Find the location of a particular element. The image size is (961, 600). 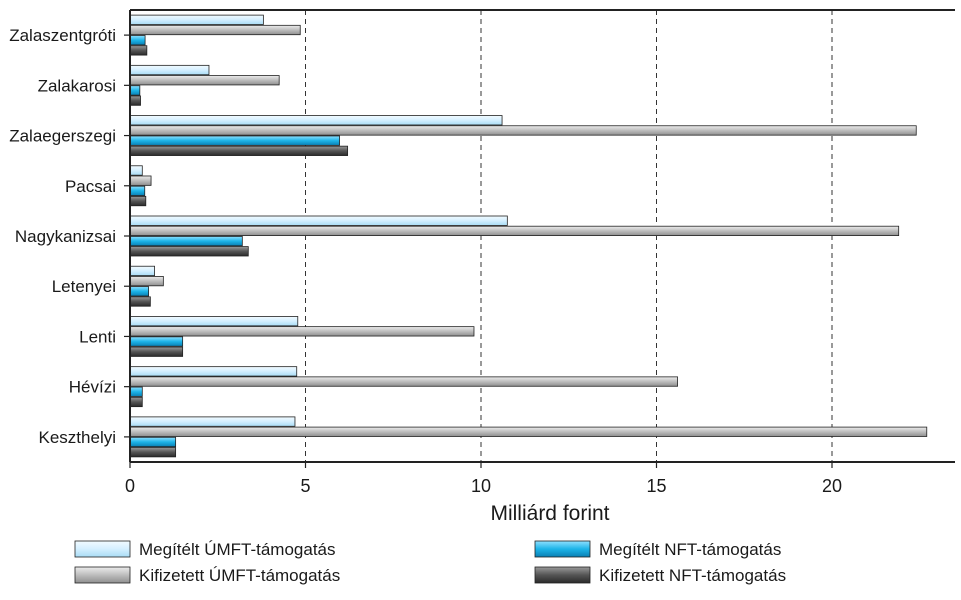

category-label: Zalaszentgróti is located at coordinates (62, 35).